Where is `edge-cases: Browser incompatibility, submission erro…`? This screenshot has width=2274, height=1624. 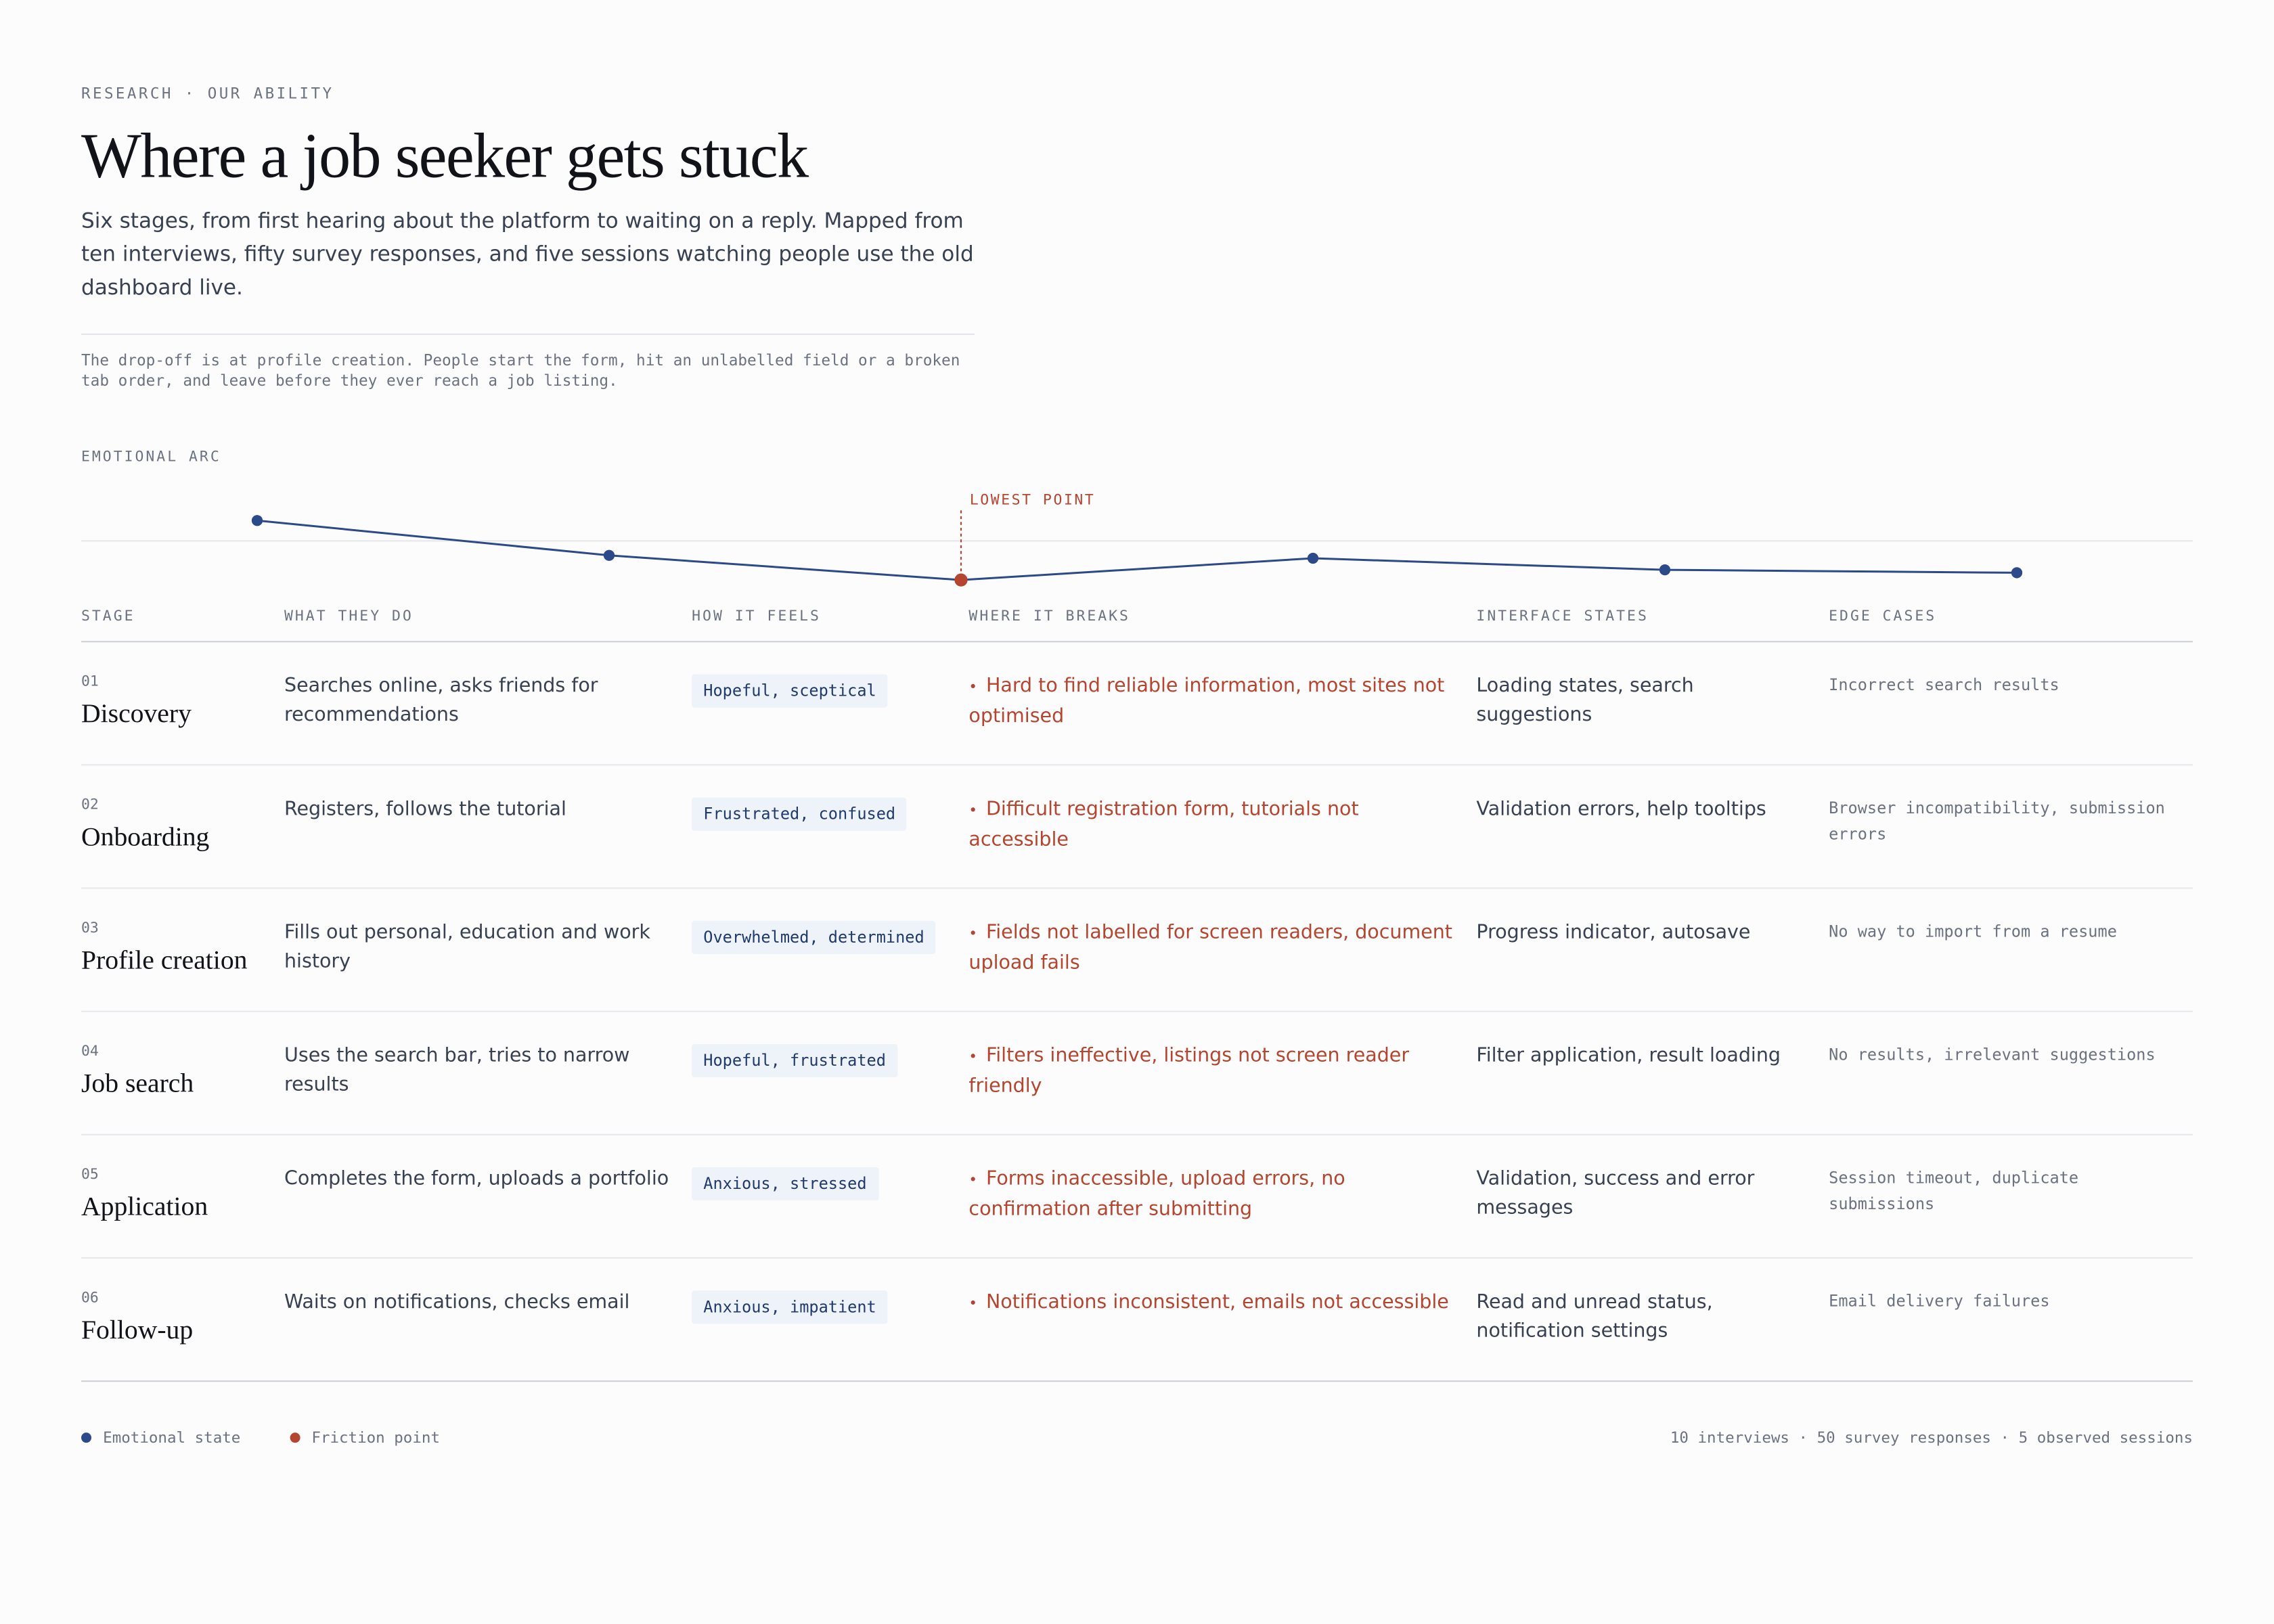 edge-cases: Browser incompatibility, submission erro… is located at coordinates (1997, 821).